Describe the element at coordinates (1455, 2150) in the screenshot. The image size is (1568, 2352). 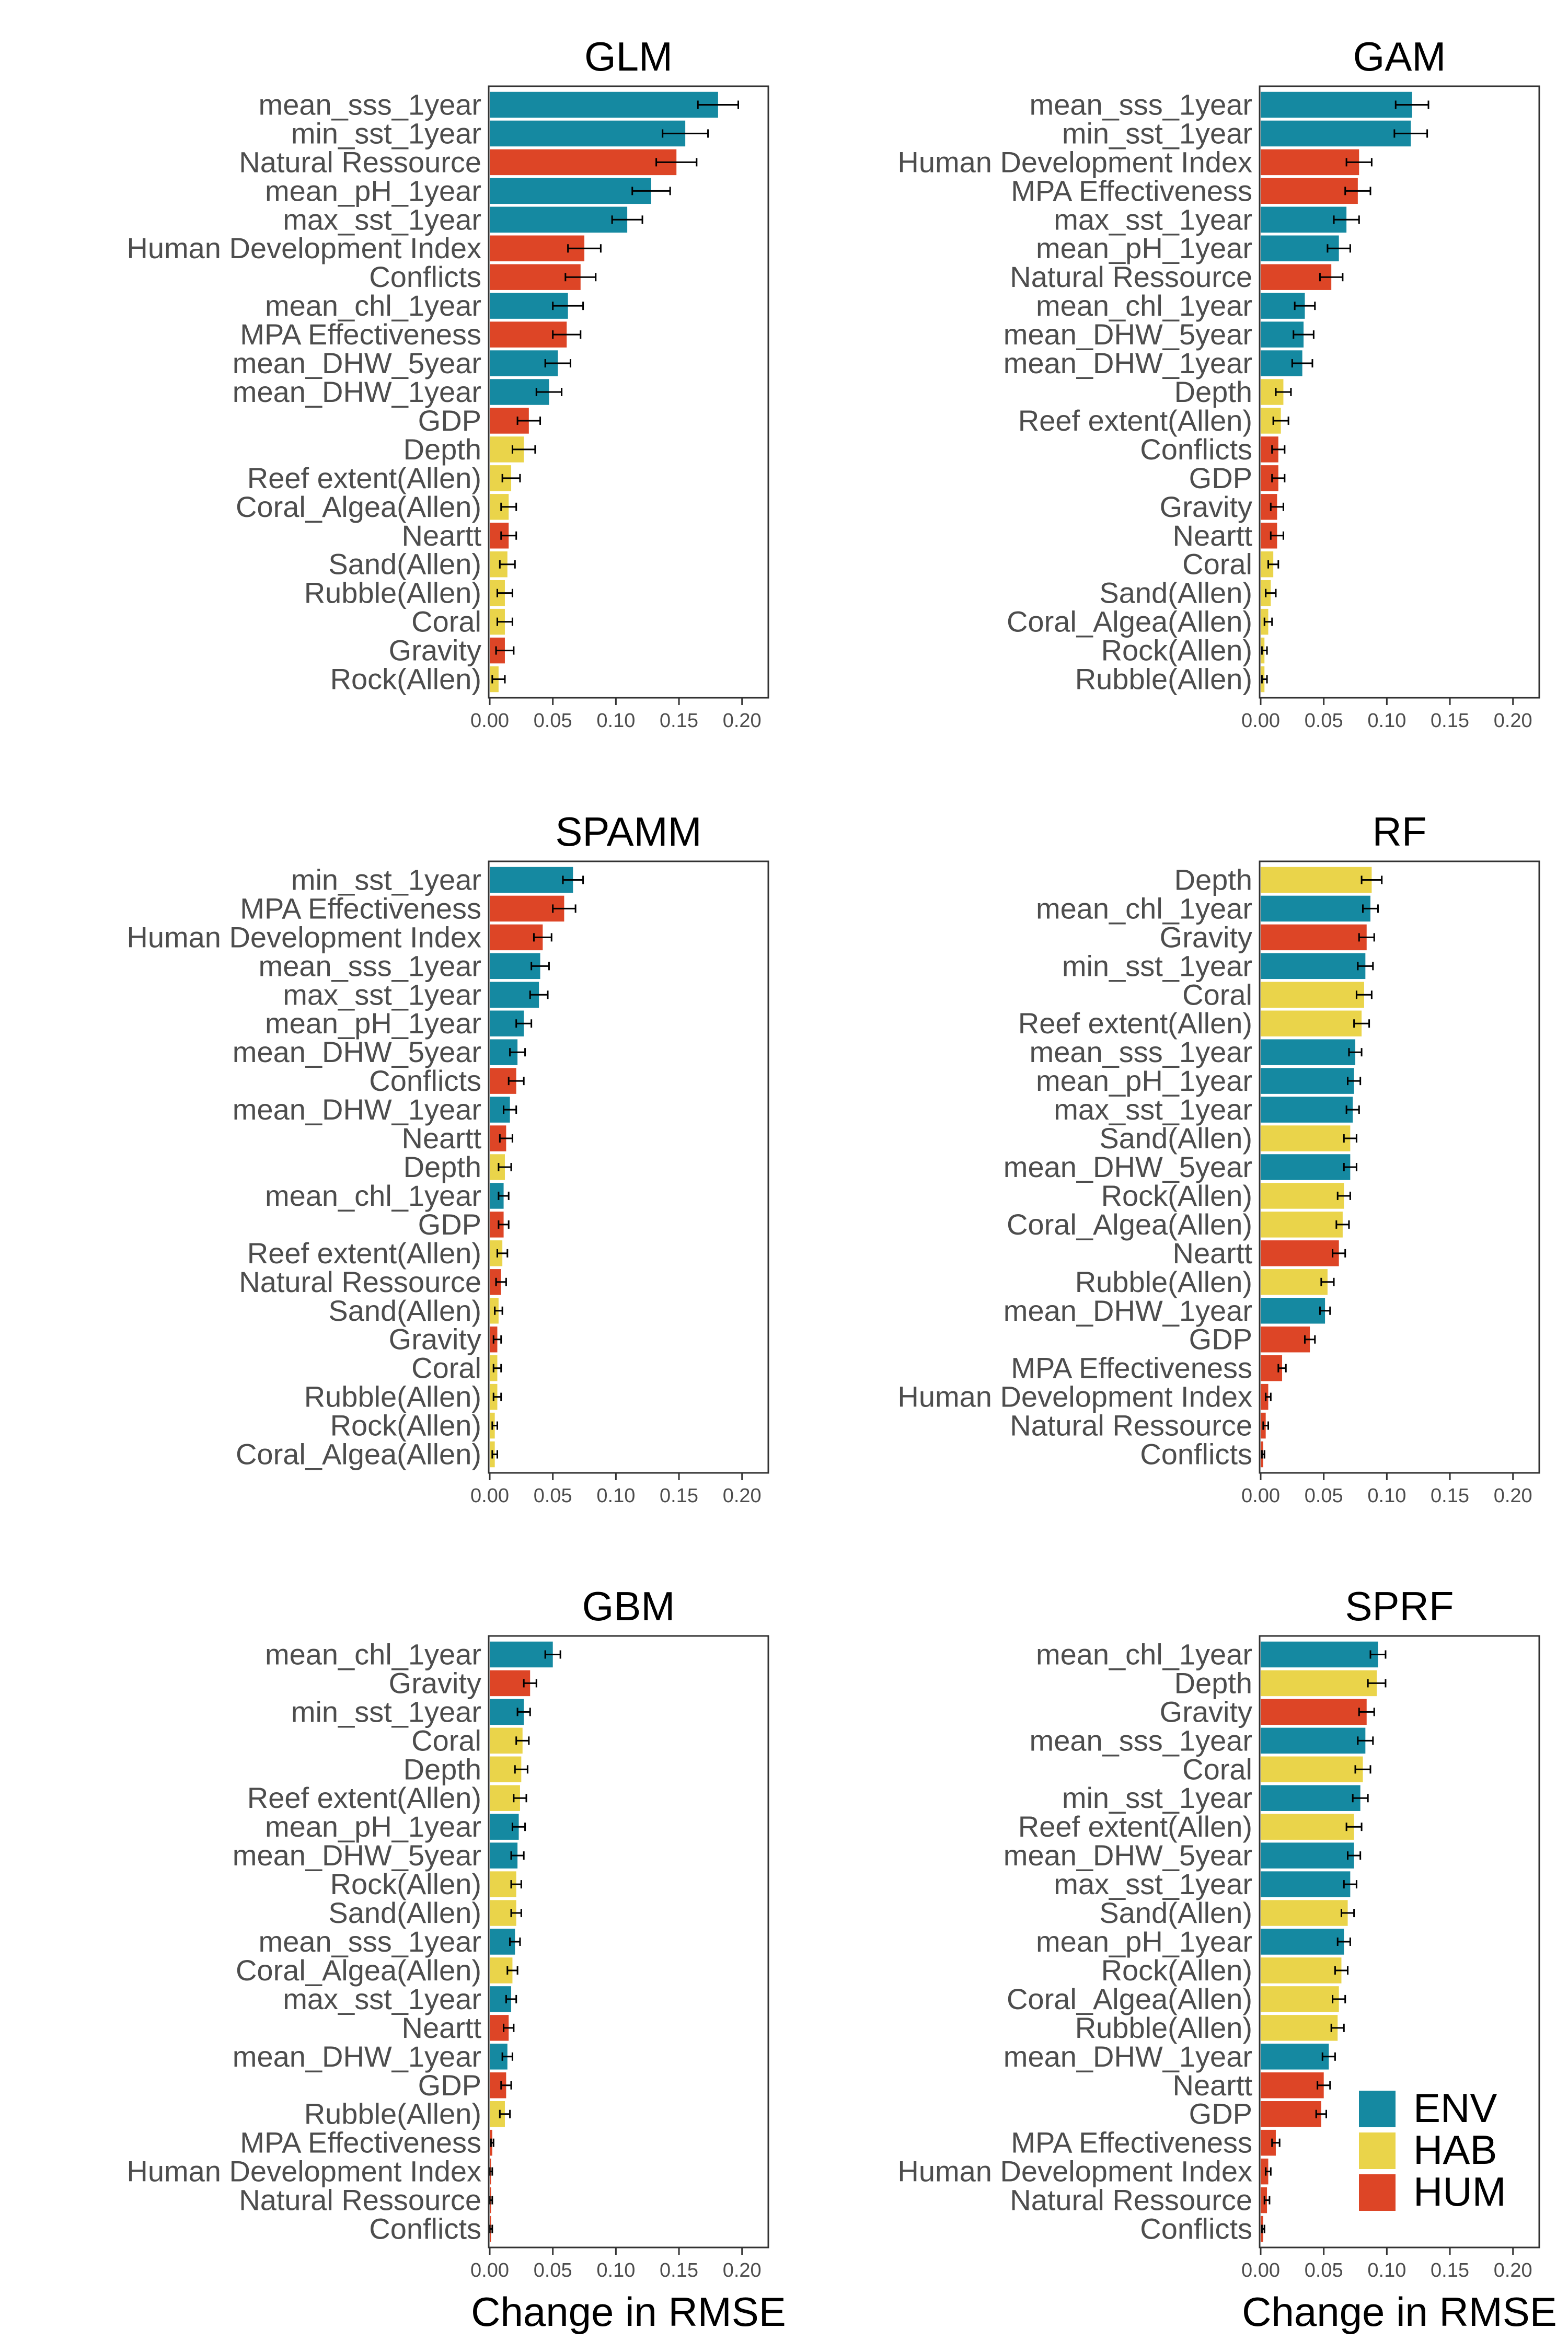
I see `legend-label: HAB` at that location.